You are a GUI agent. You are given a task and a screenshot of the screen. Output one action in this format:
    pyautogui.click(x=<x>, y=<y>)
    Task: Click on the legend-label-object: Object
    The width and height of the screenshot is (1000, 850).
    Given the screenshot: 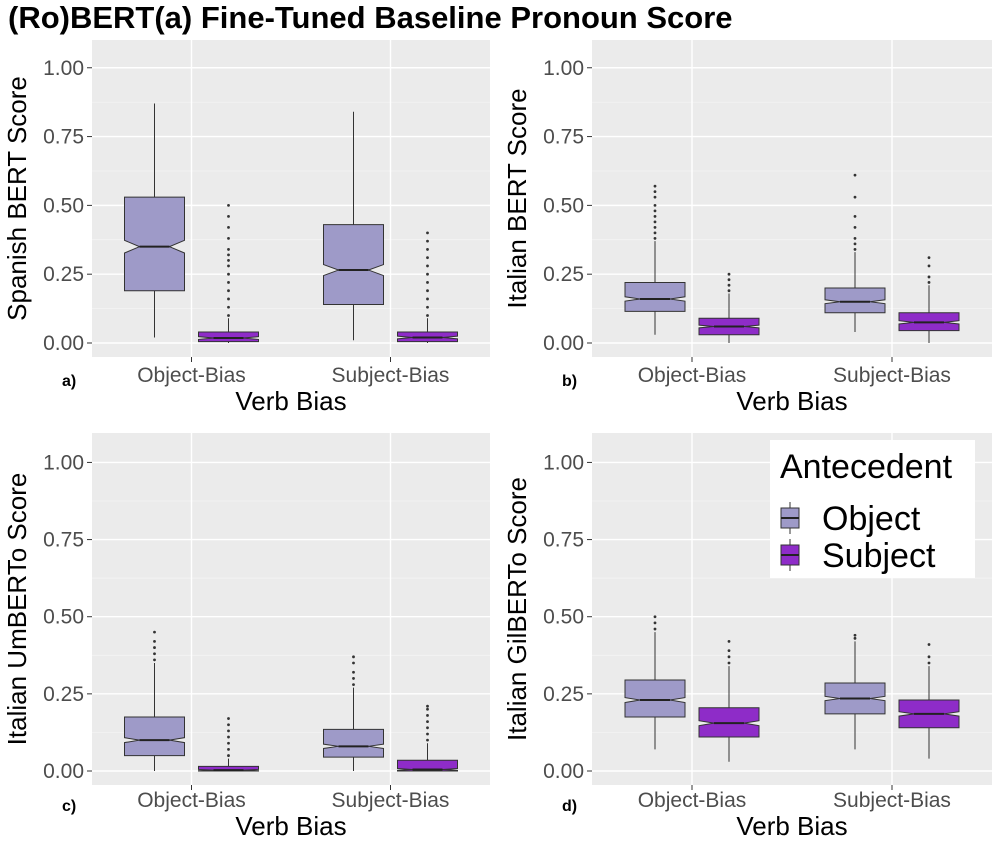 What is the action you would take?
    pyautogui.click(x=871, y=519)
    